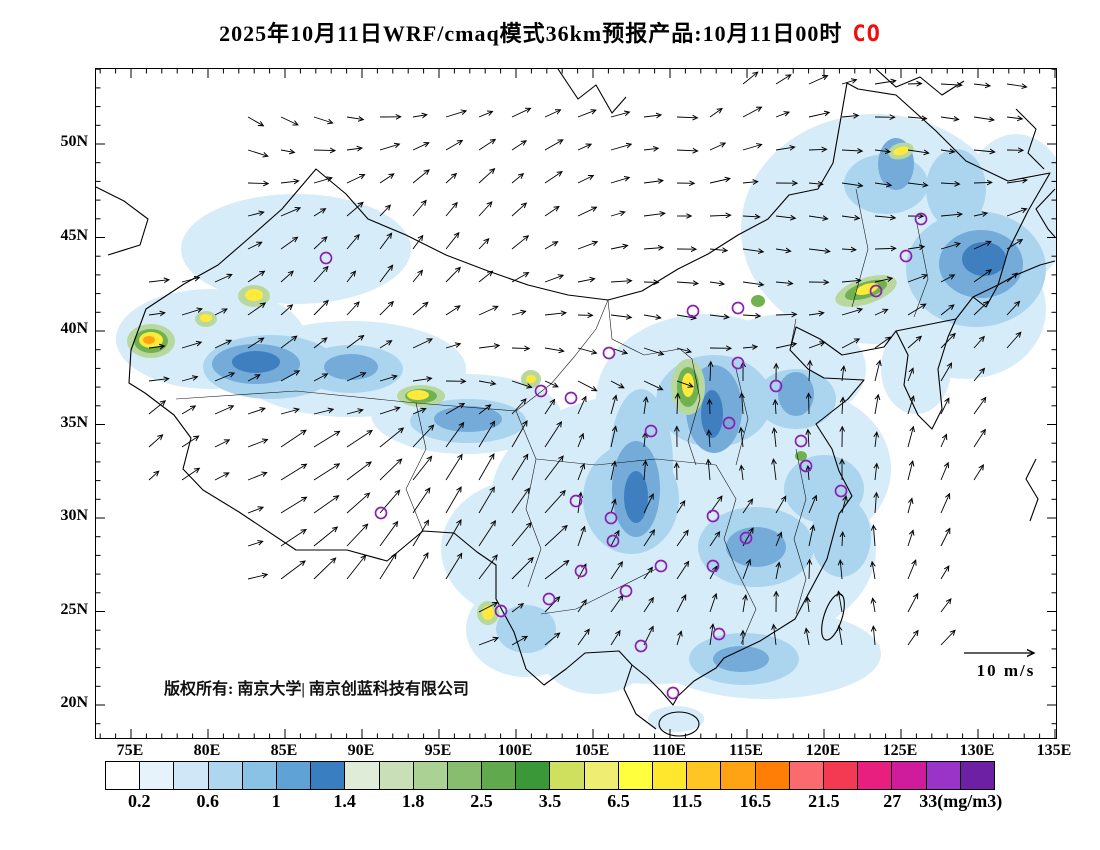 The width and height of the screenshot is (1100, 850). What do you see at coordinates (961, 801) in the screenshot?
I see `colorbar-tick-label: 33(mg/m3)` at bounding box center [961, 801].